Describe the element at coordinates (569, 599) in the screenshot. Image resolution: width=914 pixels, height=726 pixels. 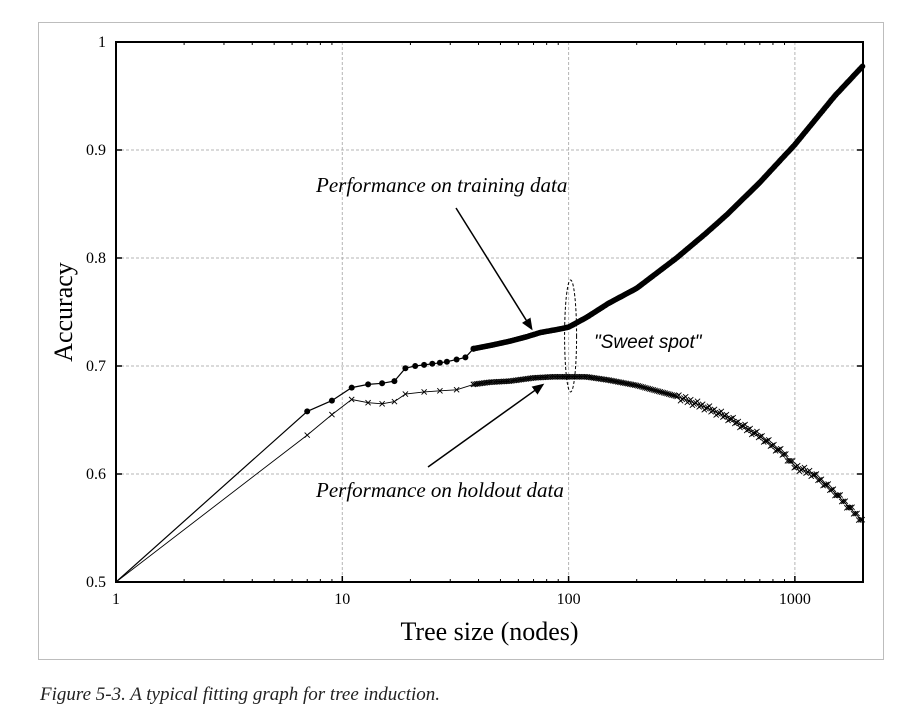
I see `x-tick-label: 100` at that location.